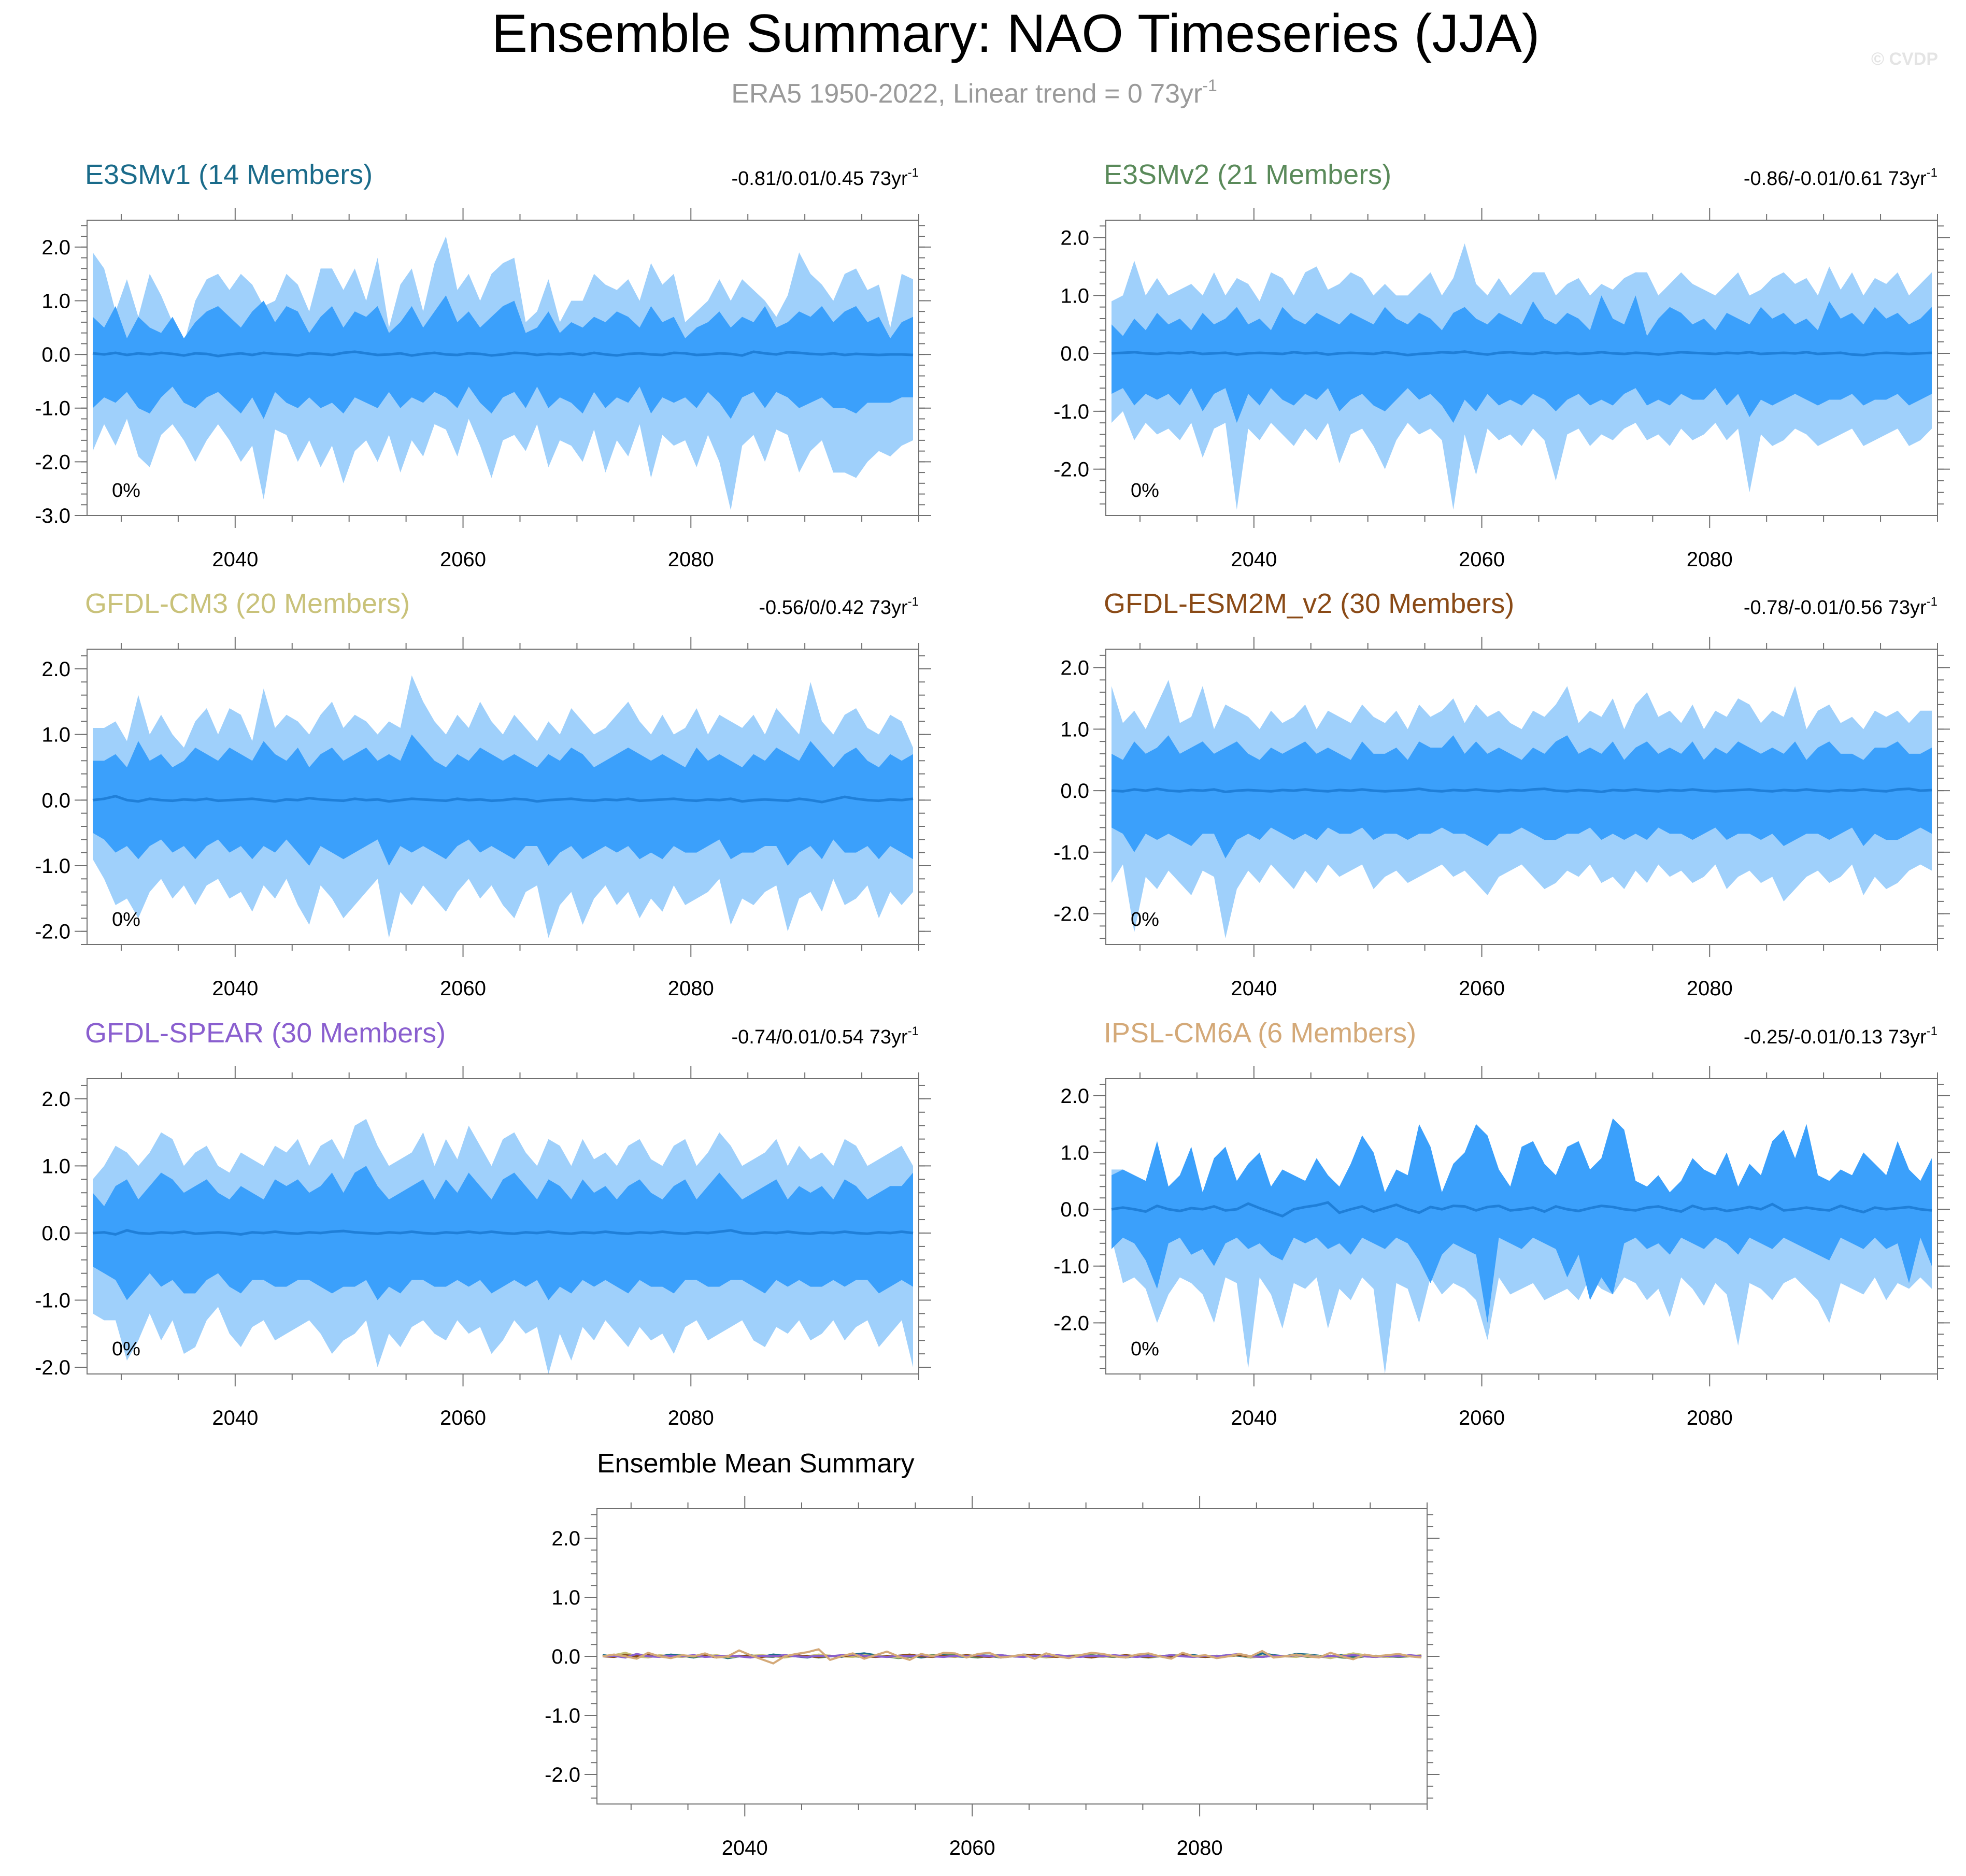 Image resolution: width=1966 pixels, height=1876 pixels. What do you see at coordinates (1209, 85) in the screenshot?
I see `subtitle-sup: -1` at bounding box center [1209, 85].